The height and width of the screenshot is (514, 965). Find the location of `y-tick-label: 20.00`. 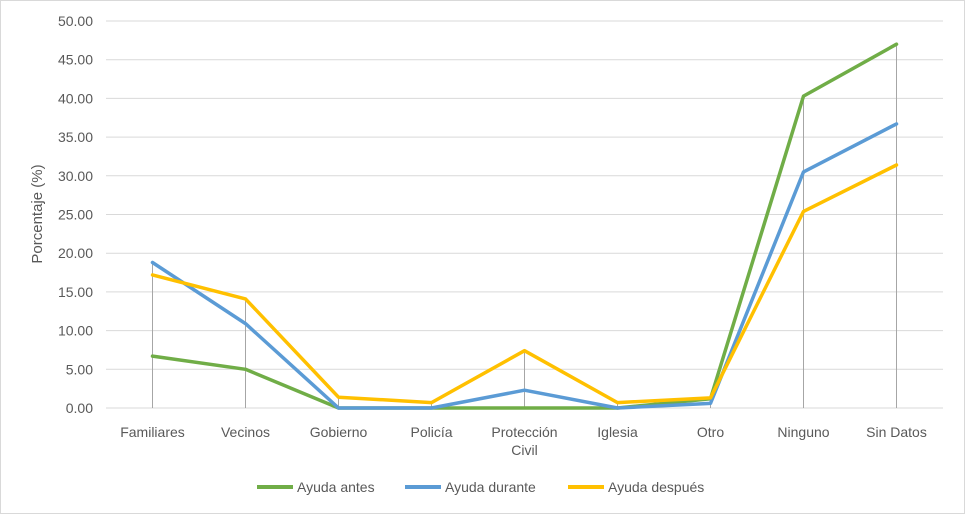

y-tick-label: 20.00 is located at coordinates (75, 253).